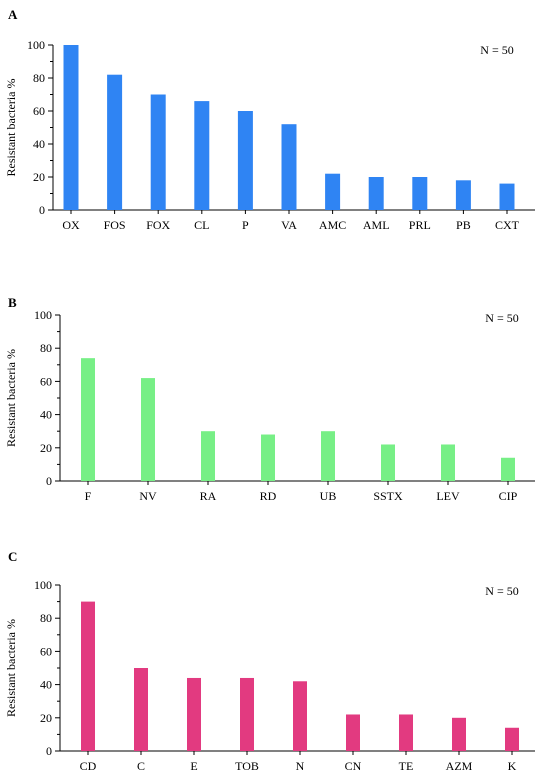 This screenshot has width=550, height=776. I want to click on x-tick-label: SSTX, so click(388, 496).